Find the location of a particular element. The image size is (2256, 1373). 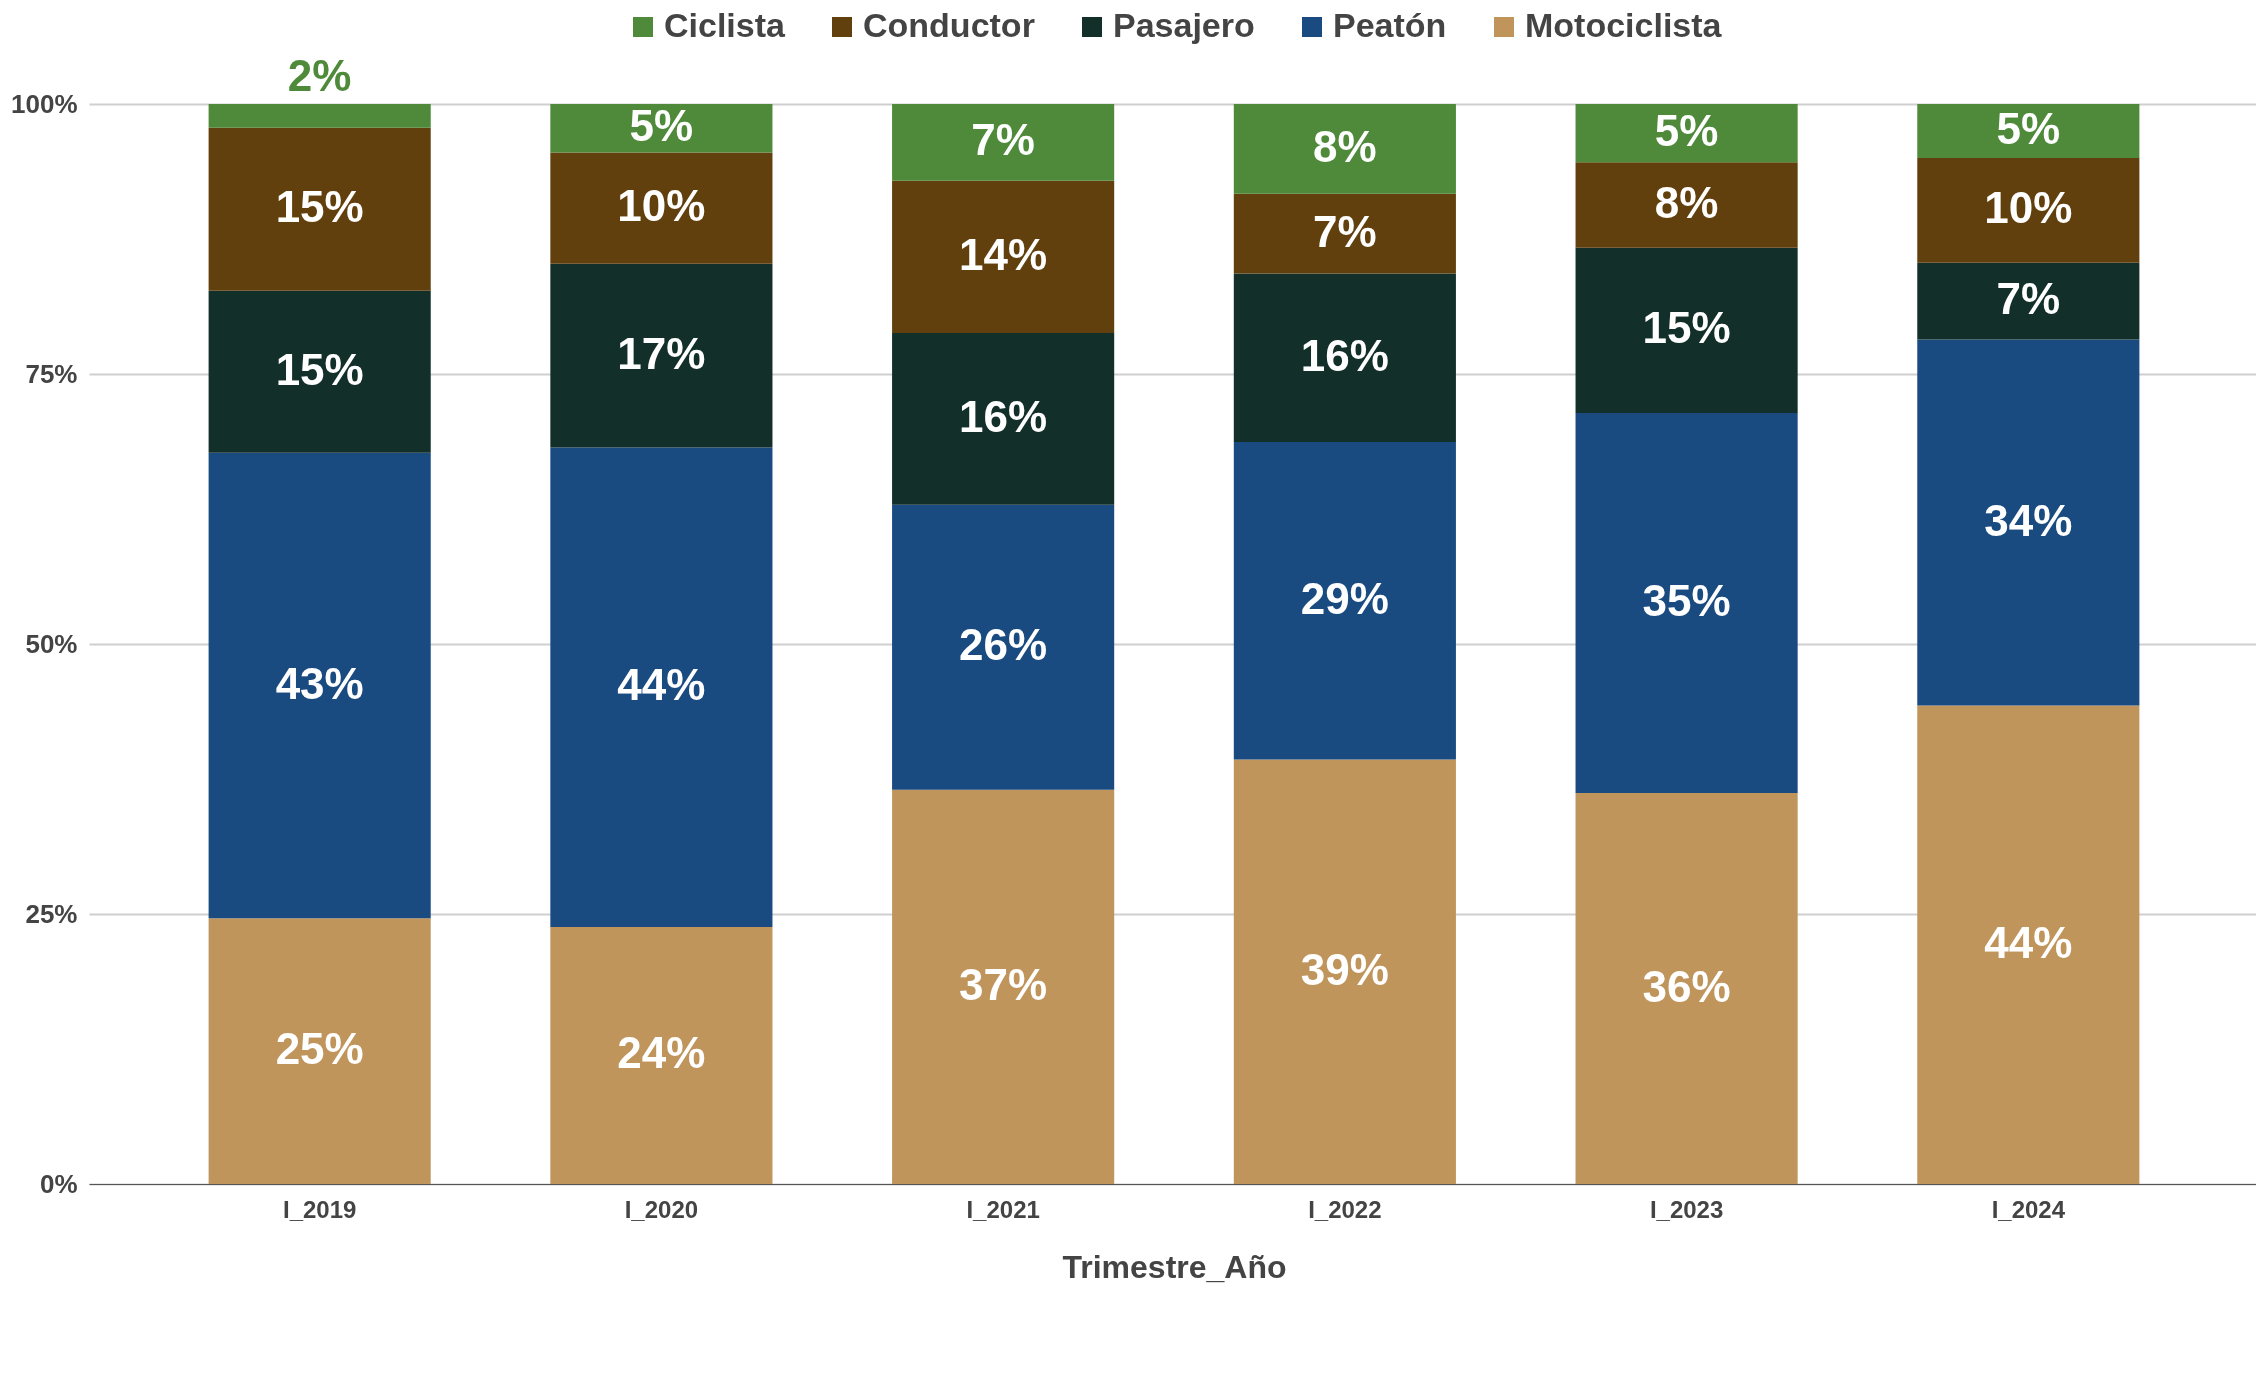

data-label: 37% is located at coordinates (1003, 984).